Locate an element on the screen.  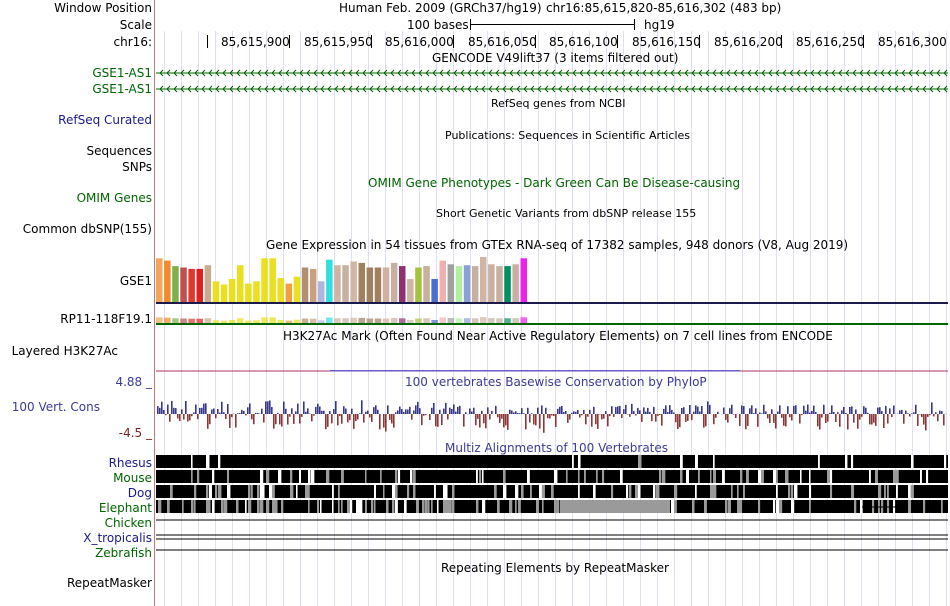
gtex-gene-label-rp11: RP11-118F19.1 is located at coordinates (106, 319).